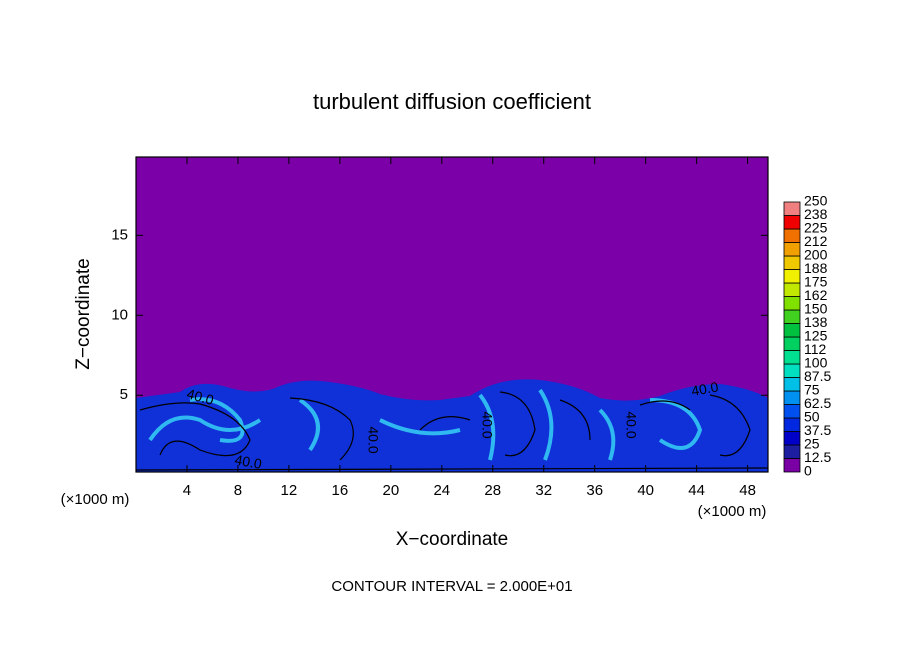 Image resolution: width=904 pixels, height=659 pixels. What do you see at coordinates (543, 490) in the screenshot?
I see `x-tick-label: 32` at bounding box center [543, 490].